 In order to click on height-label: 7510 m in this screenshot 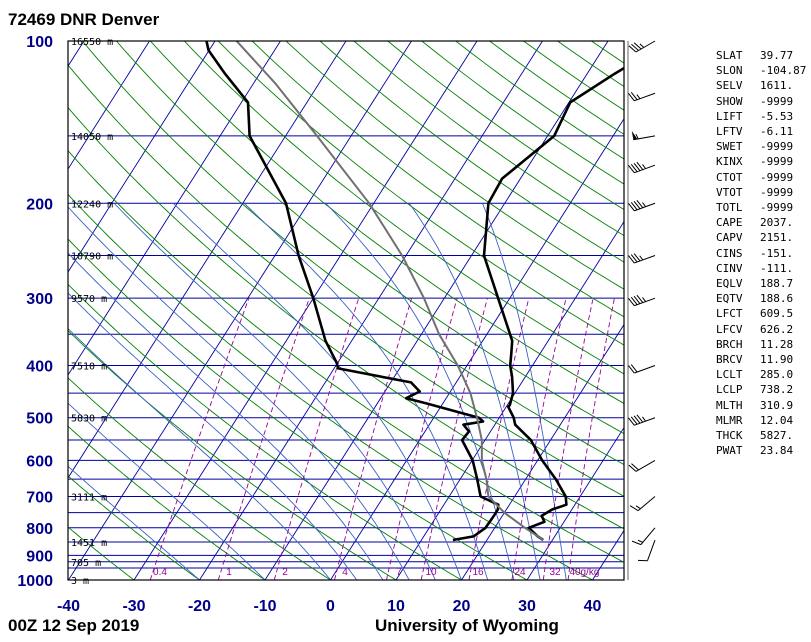, I will do `click(89, 367)`.